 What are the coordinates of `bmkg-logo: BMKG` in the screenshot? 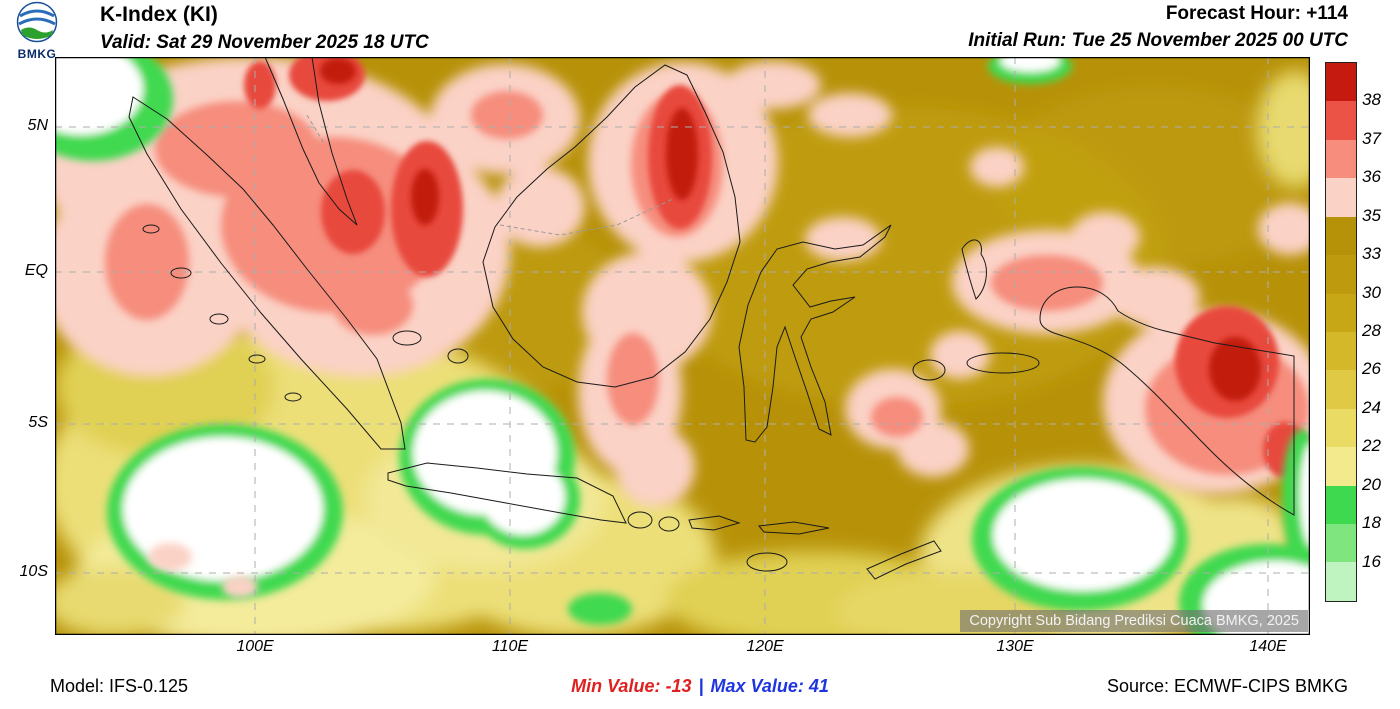 It's located at (37, 31).